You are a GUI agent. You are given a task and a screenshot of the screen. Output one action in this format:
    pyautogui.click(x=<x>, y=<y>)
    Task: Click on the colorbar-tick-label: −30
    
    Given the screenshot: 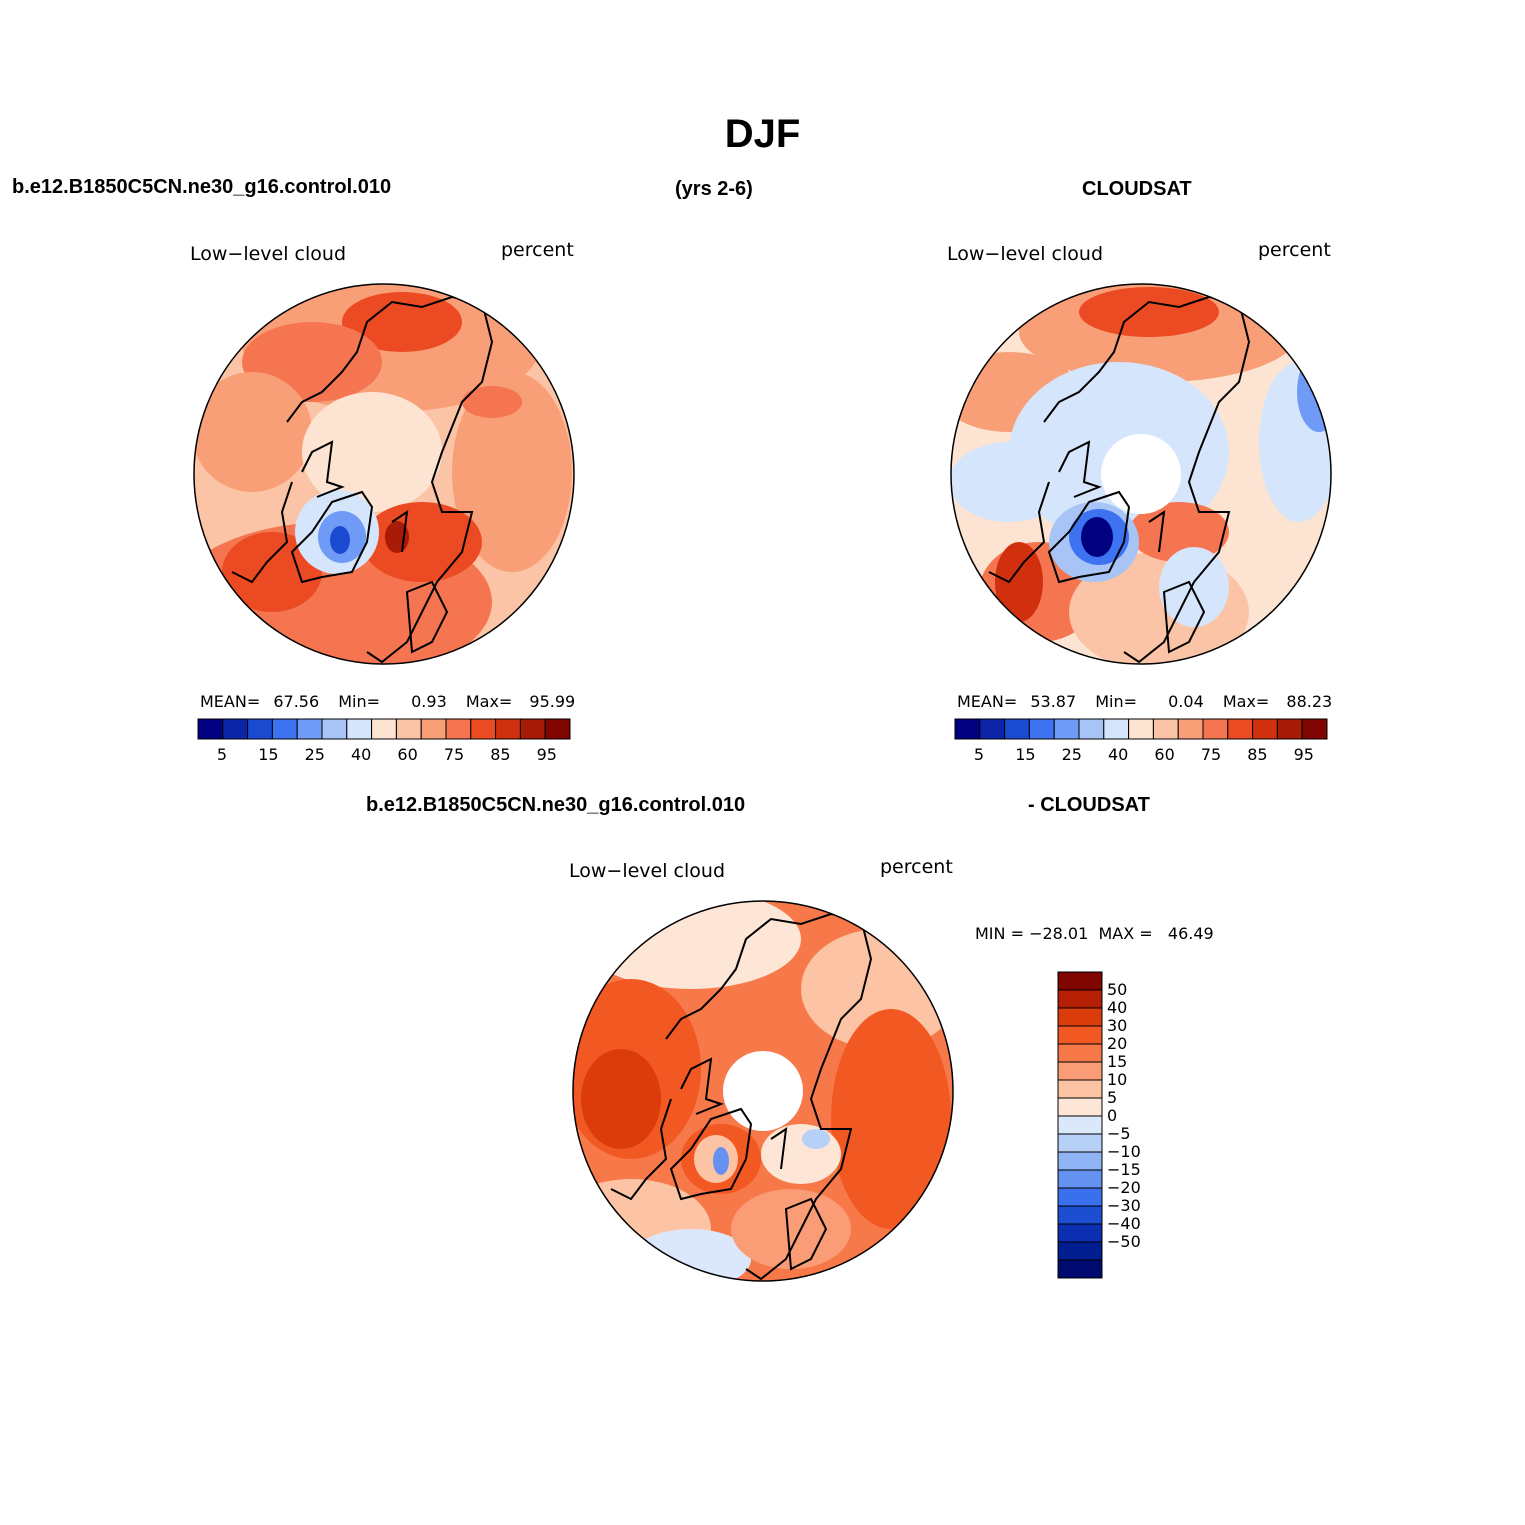 What is the action you would take?
    pyautogui.click(x=1124, y=1205)
    